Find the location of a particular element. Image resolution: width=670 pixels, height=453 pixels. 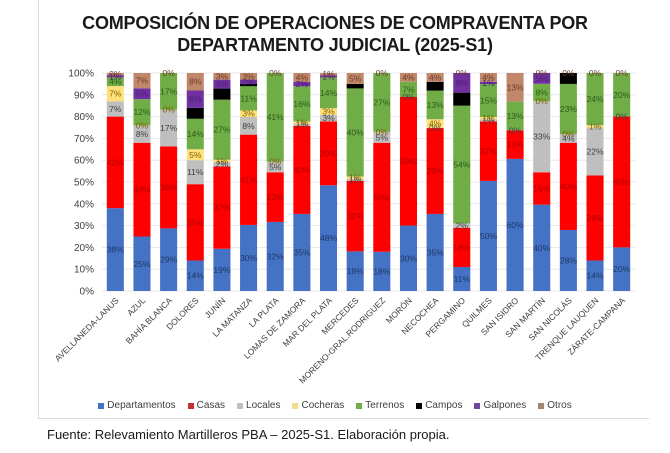

data-label: 20% is located at coordinates (621, 269).